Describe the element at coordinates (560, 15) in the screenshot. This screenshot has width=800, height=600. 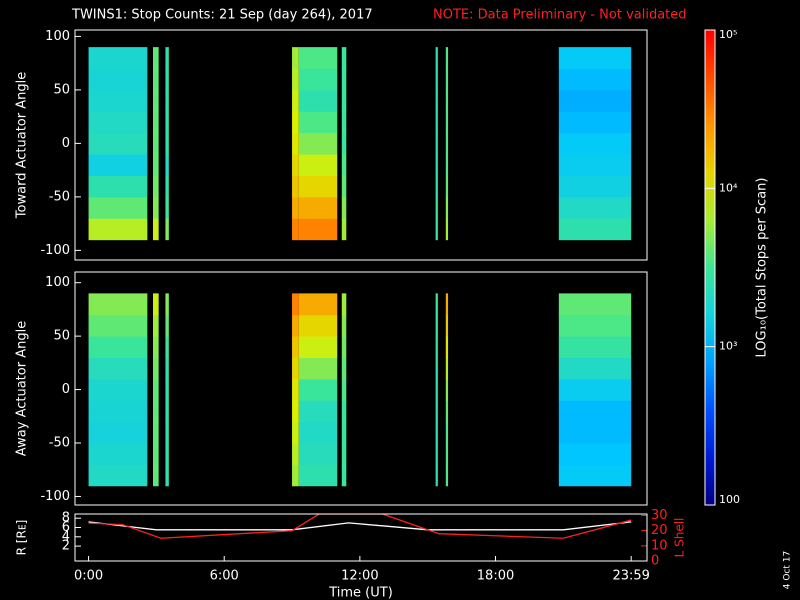
I see `note: NOTE: Data Preliminary - Not validated` at that location.